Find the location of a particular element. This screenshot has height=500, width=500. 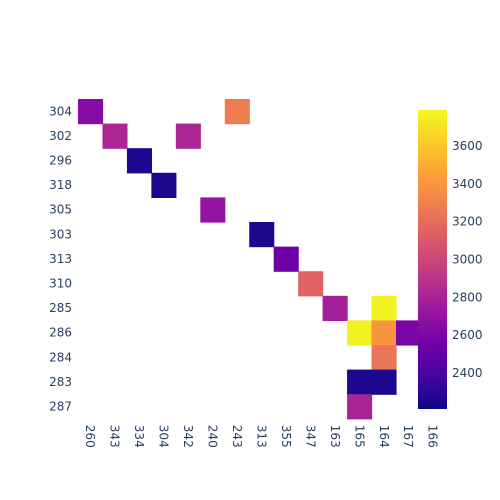

y-tick-label: 284 is located at coordinates (60, 357).